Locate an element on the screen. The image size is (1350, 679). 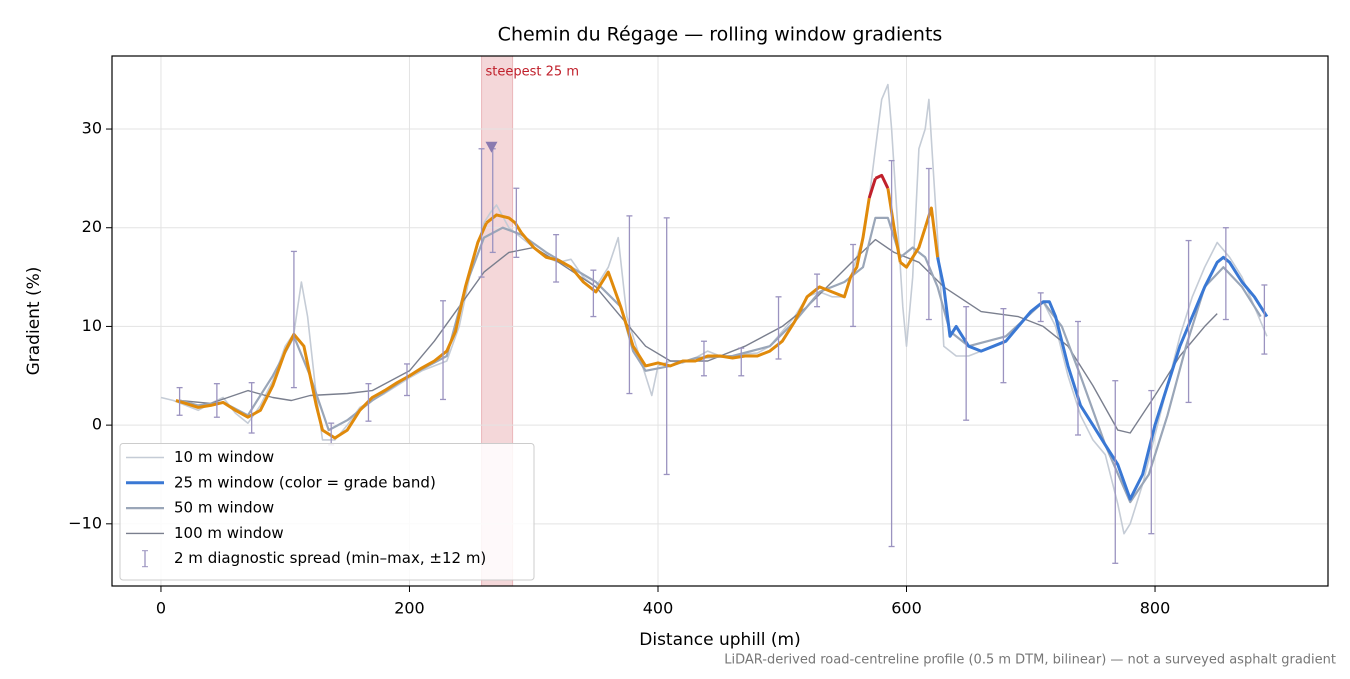
legend-label: 2 m diagnostic spread (min–max, ±12 m) is located at coordinates (330, 558).